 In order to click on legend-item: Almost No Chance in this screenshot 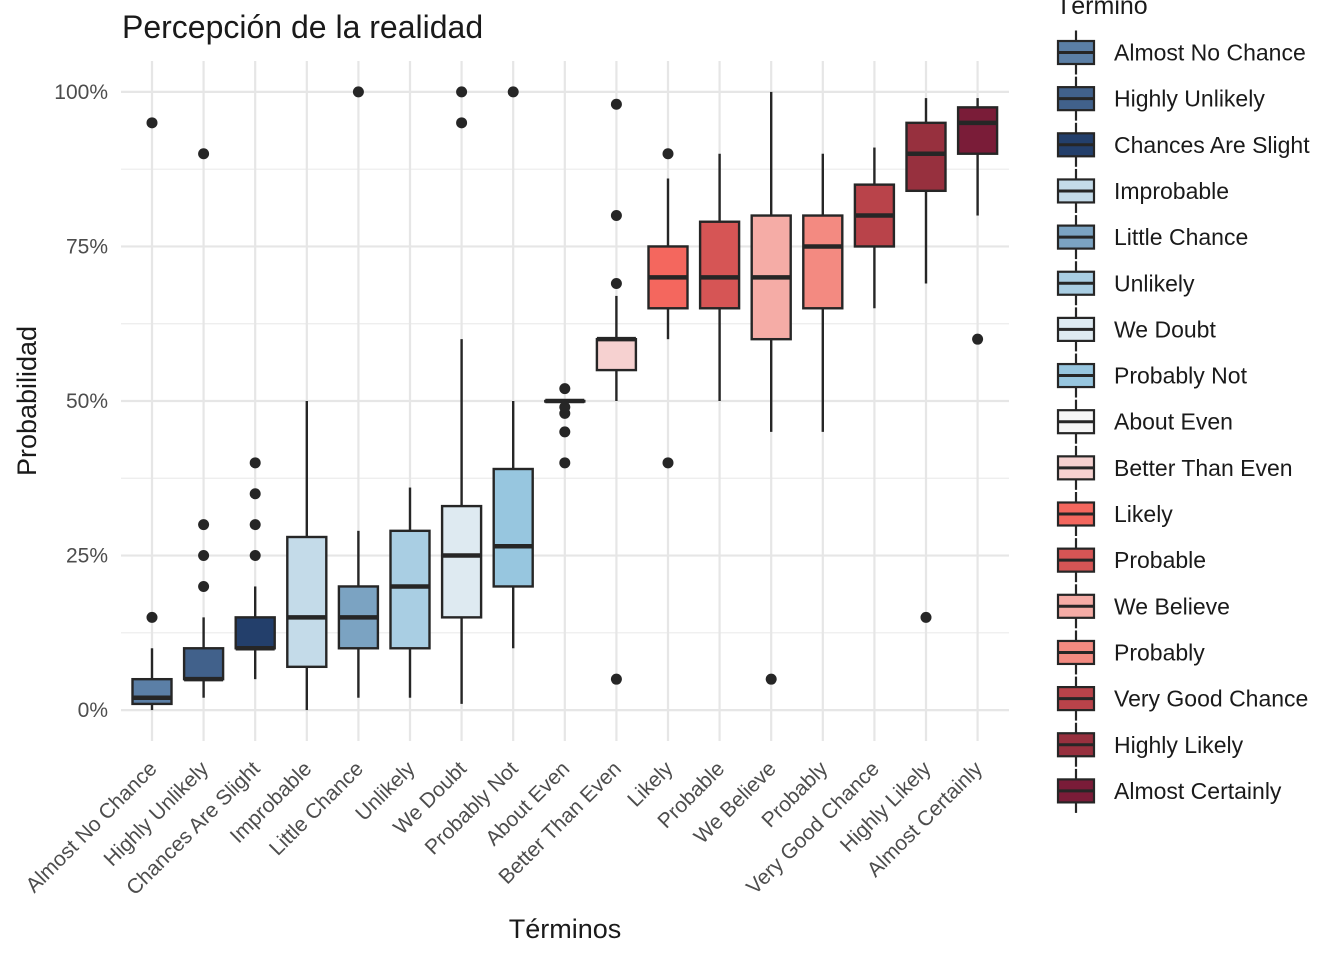, I will do `click(1181, 52)`.